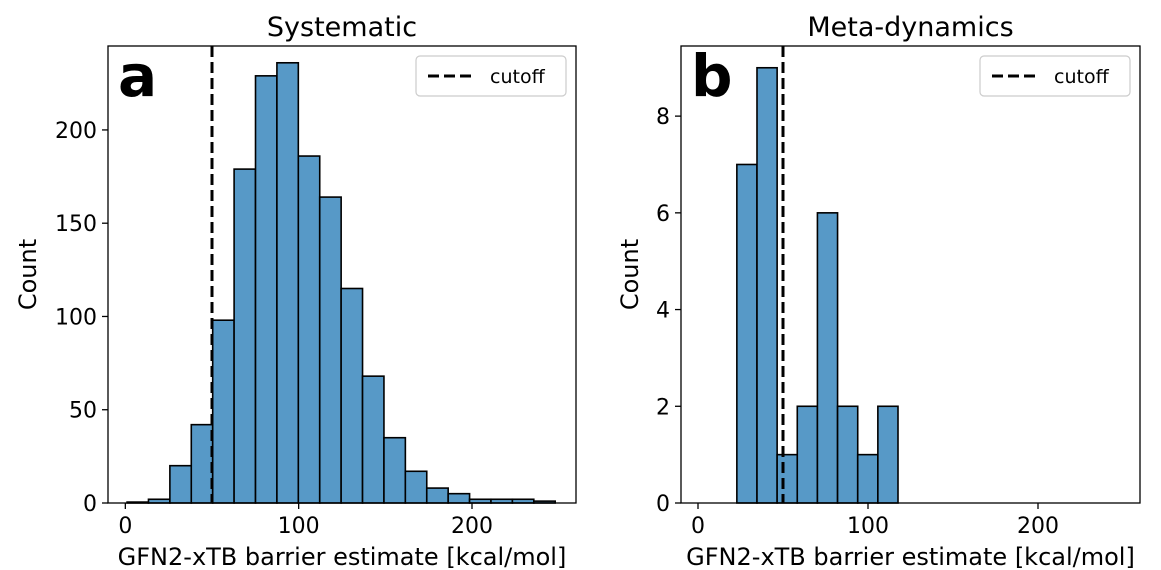  Describe the element at coordinates (663, 117) in the screenshot. I see `y-tick-label: 8` at that location.